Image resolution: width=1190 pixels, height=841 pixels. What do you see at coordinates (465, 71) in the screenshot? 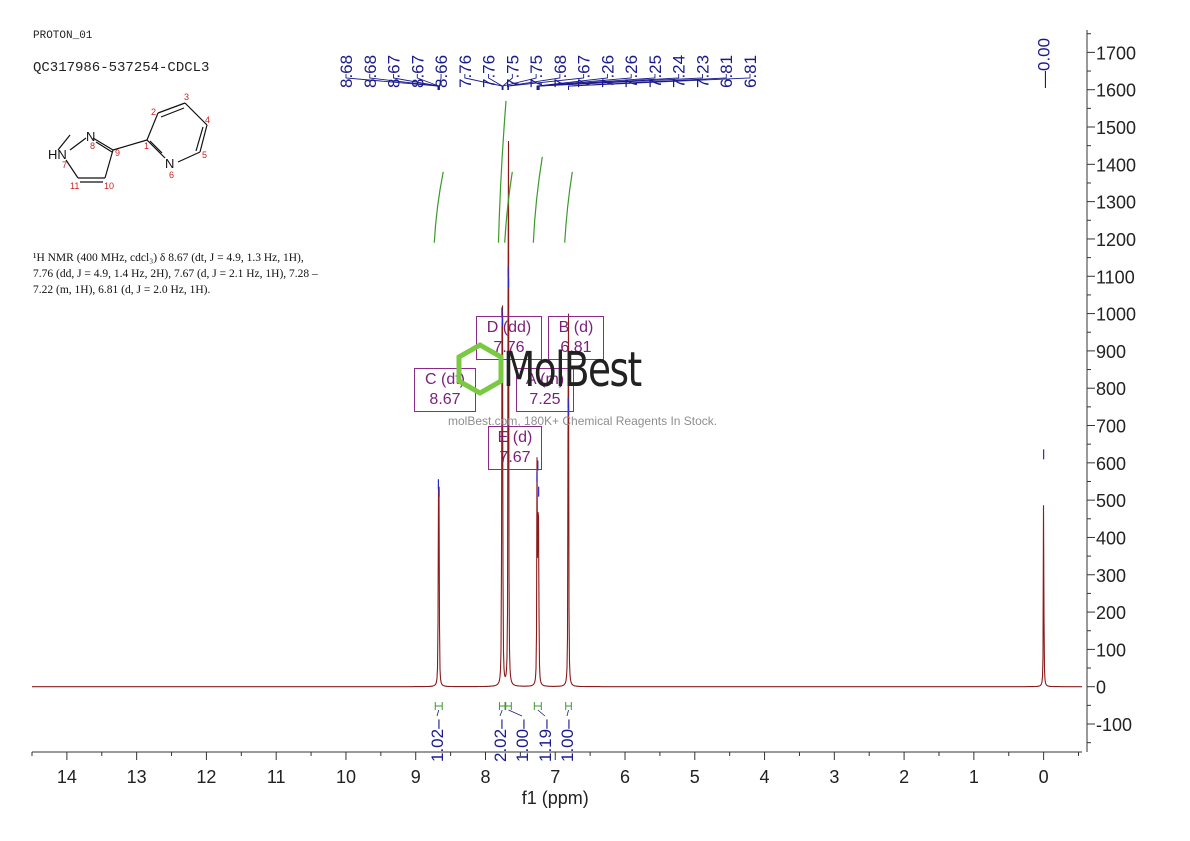
I see `peak-label: 7.76` at bounding box center [465, 71].